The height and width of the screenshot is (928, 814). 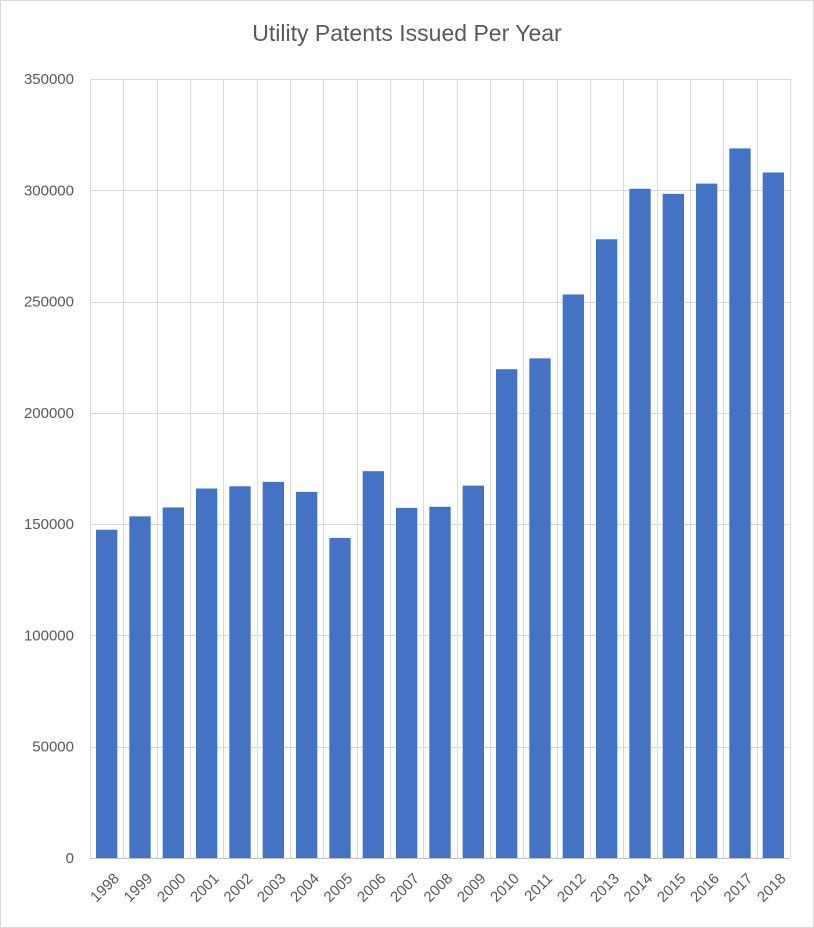 What do you see at coordinates (505, 888) in the screenshot?
I see `x-tick-label: 2010` at bounding box center [505, 888].